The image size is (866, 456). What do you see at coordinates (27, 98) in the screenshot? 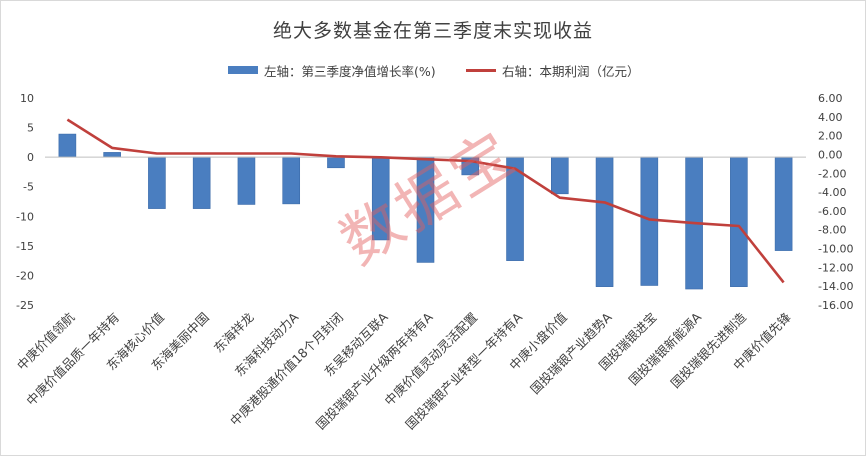
I see `y-left-tick-label: 10` at bounding box center [27, 98].